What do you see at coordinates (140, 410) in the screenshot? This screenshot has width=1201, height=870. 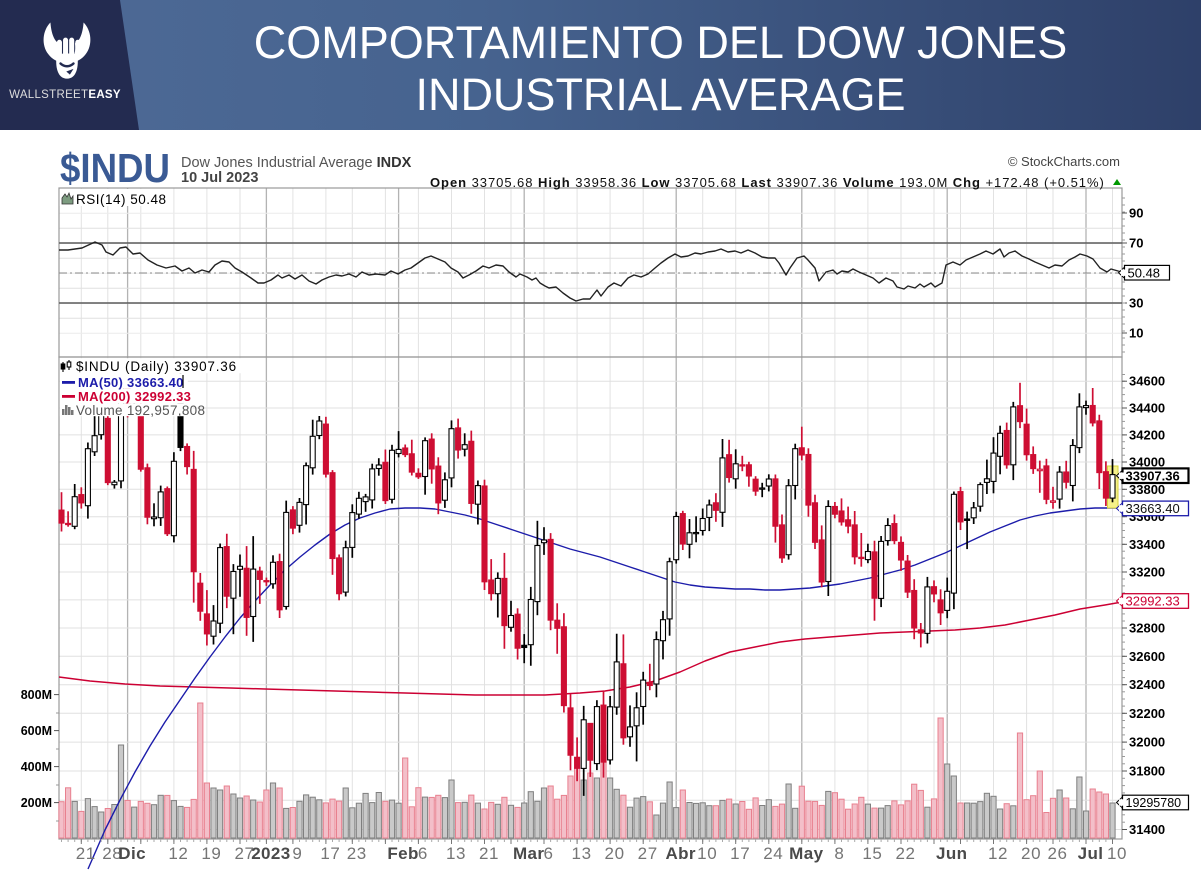 I see `svg-text: Volume 192,957,808` at bounding box center [140, 410].